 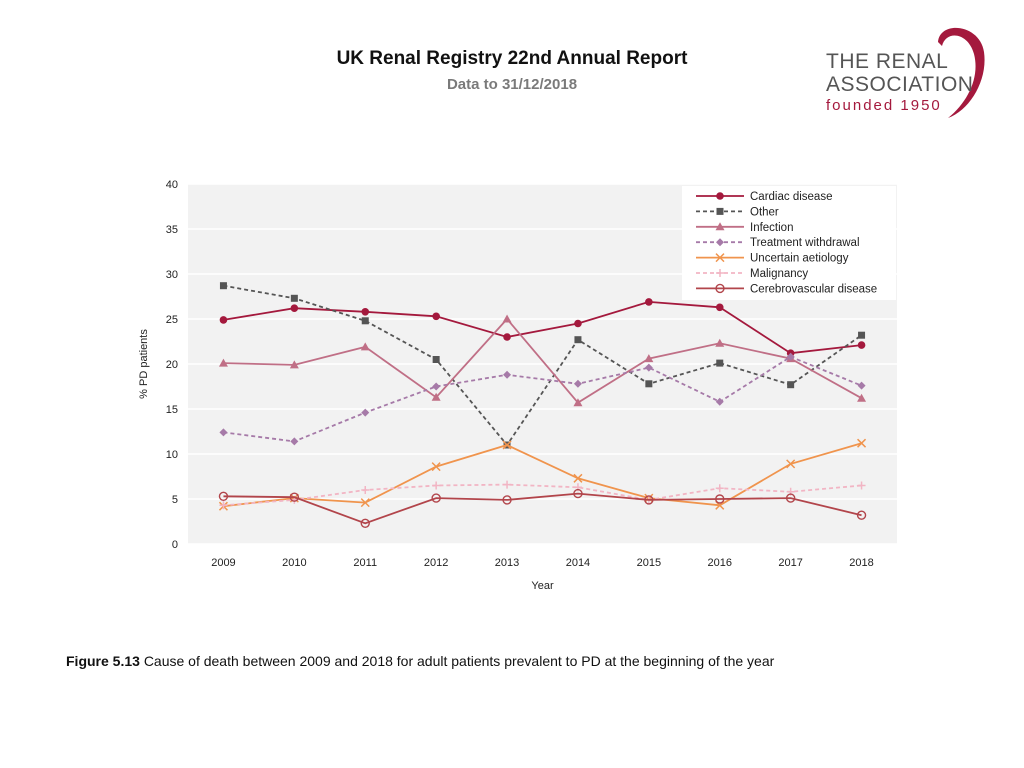 What do you see at coordinates (172, 185) in the screenshot?
I see `y-tick-label: 40` at bounding box center [172, 185].